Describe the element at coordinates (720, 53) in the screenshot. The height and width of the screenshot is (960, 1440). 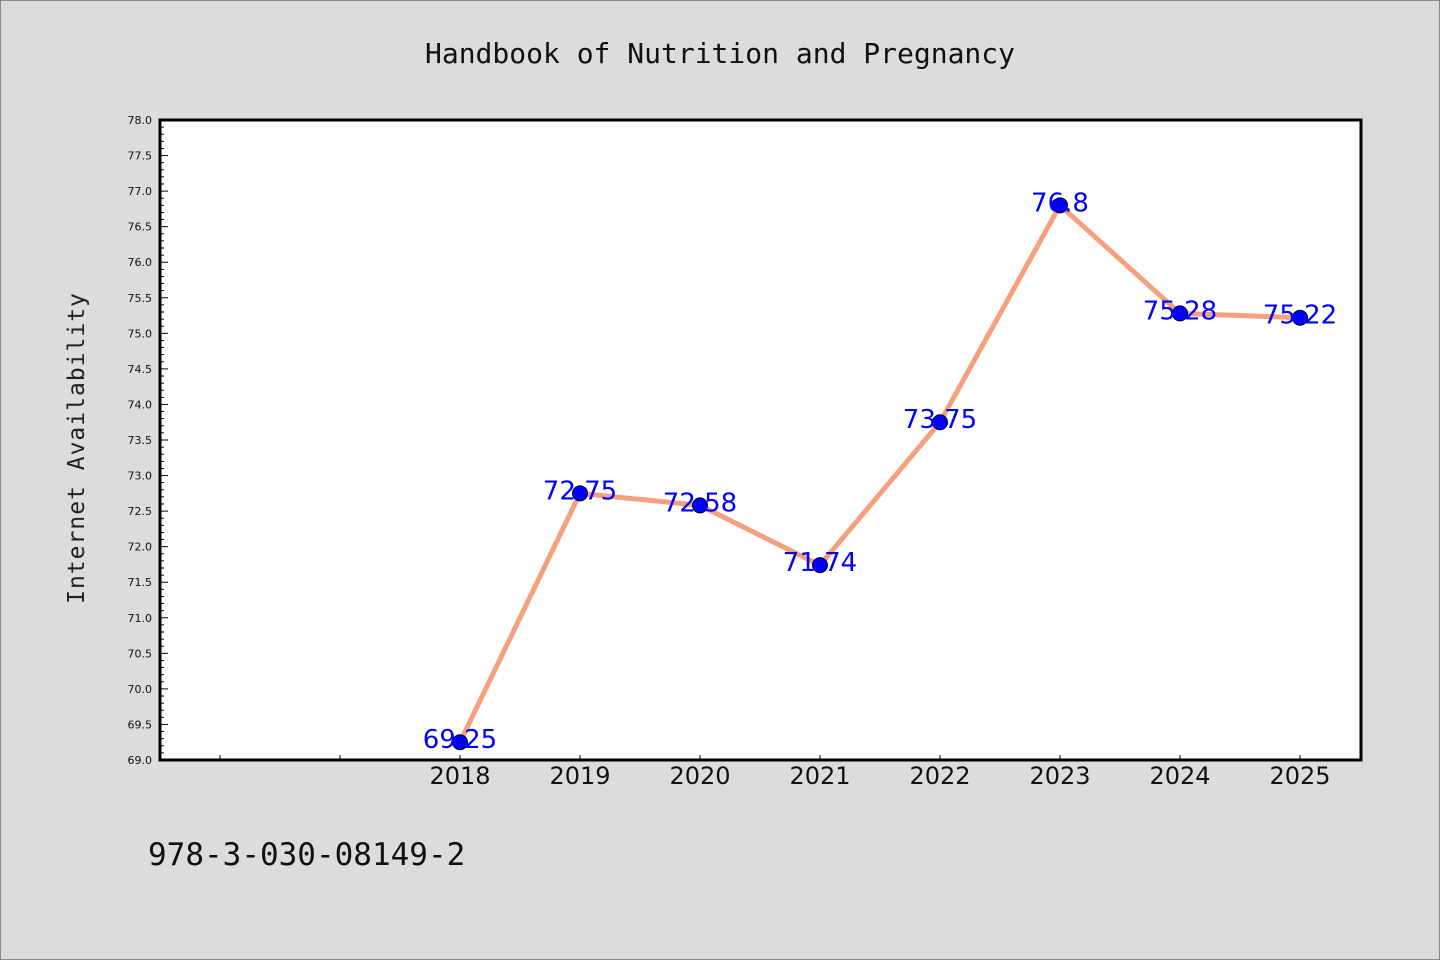
I see `chart-title: Handbook of Nutrition and Pregnancy` at that location.